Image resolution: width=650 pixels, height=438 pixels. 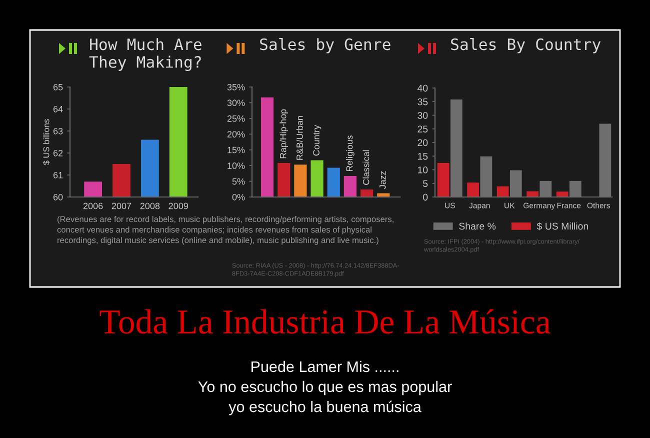 I want to click on legend-label: $ US Million, so click(x=562, y=226).